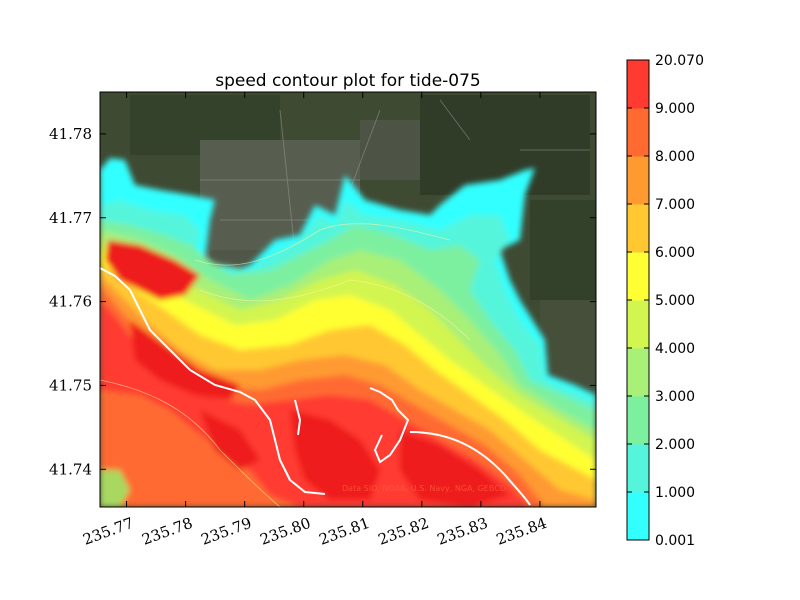  I want to click on colorbar-label: 3.000, so click(675, 397).